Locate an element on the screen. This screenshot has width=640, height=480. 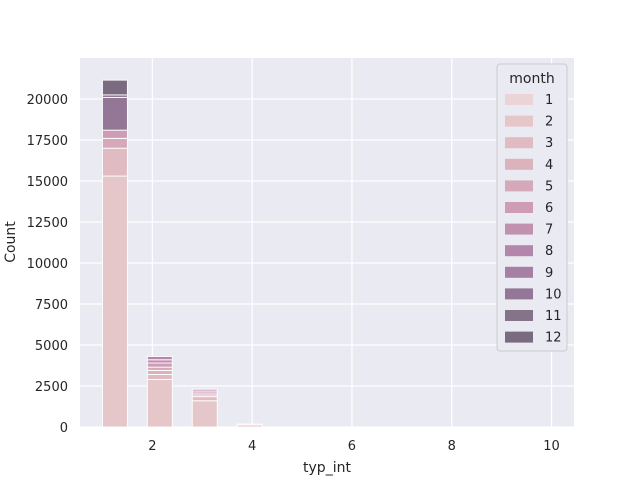
y-axis-label: Count is located at coordinates (11, 242).